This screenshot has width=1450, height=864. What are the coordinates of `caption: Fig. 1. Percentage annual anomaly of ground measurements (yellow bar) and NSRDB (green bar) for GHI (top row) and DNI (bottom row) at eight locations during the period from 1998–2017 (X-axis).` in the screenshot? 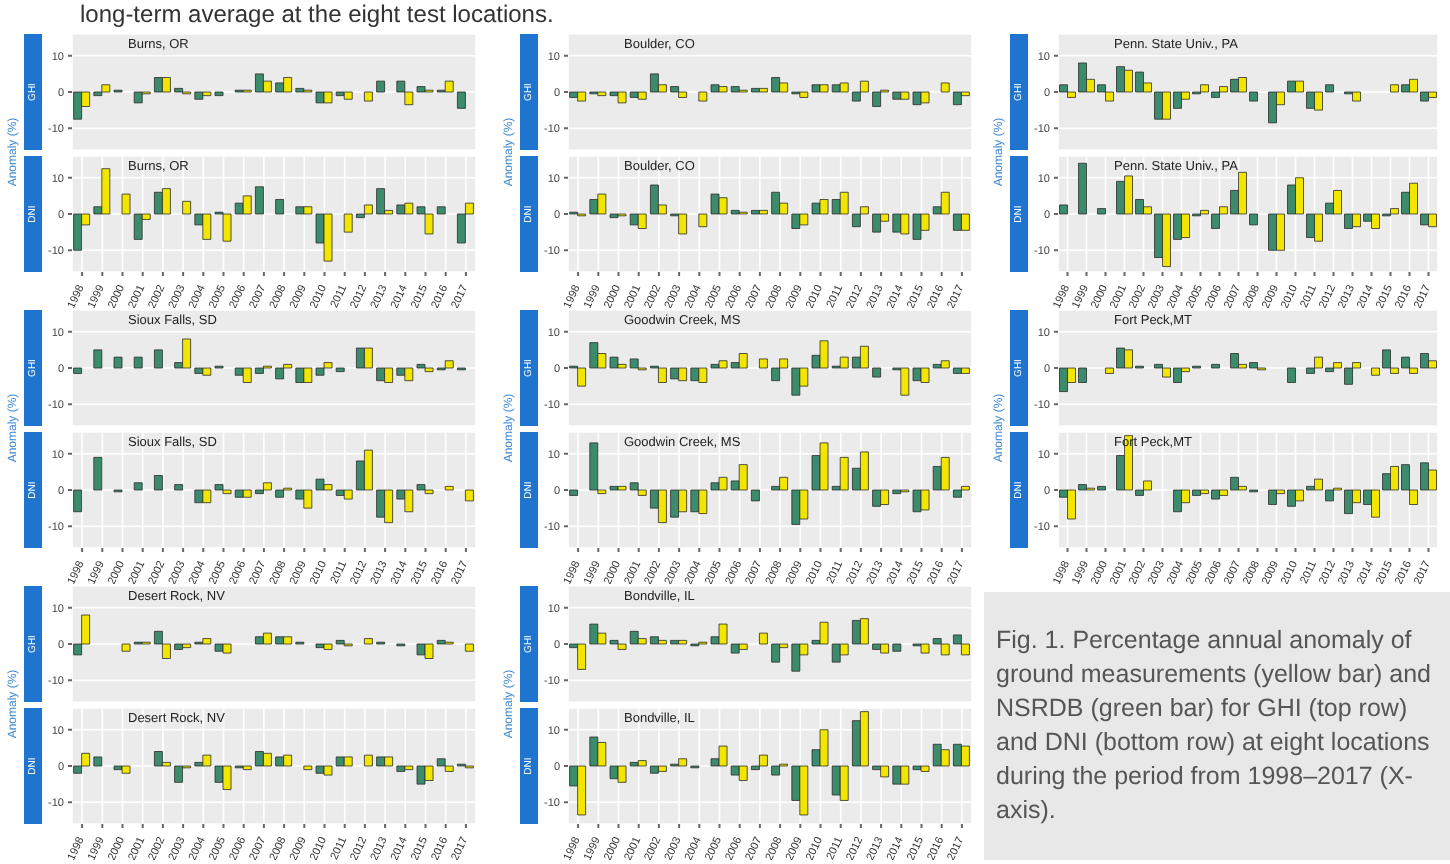 It's located at (1214, 726).